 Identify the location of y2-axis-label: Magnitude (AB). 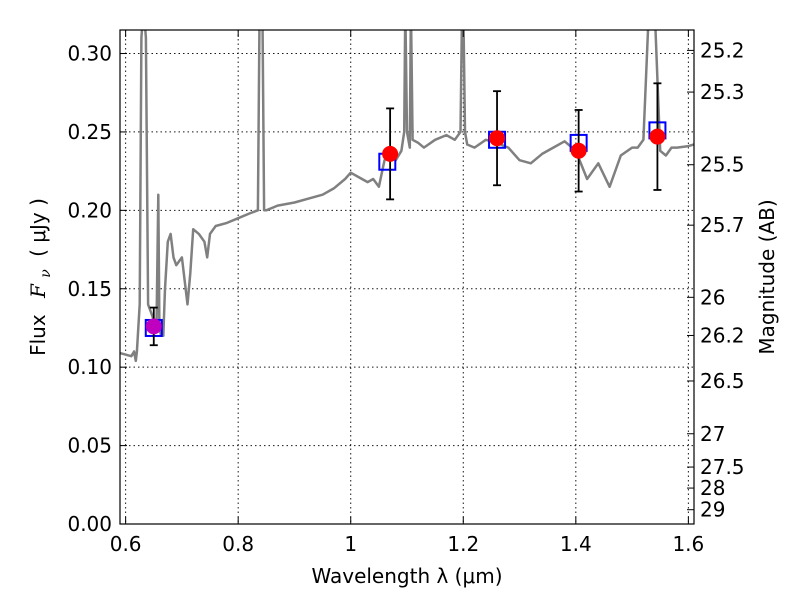
(767, 276).